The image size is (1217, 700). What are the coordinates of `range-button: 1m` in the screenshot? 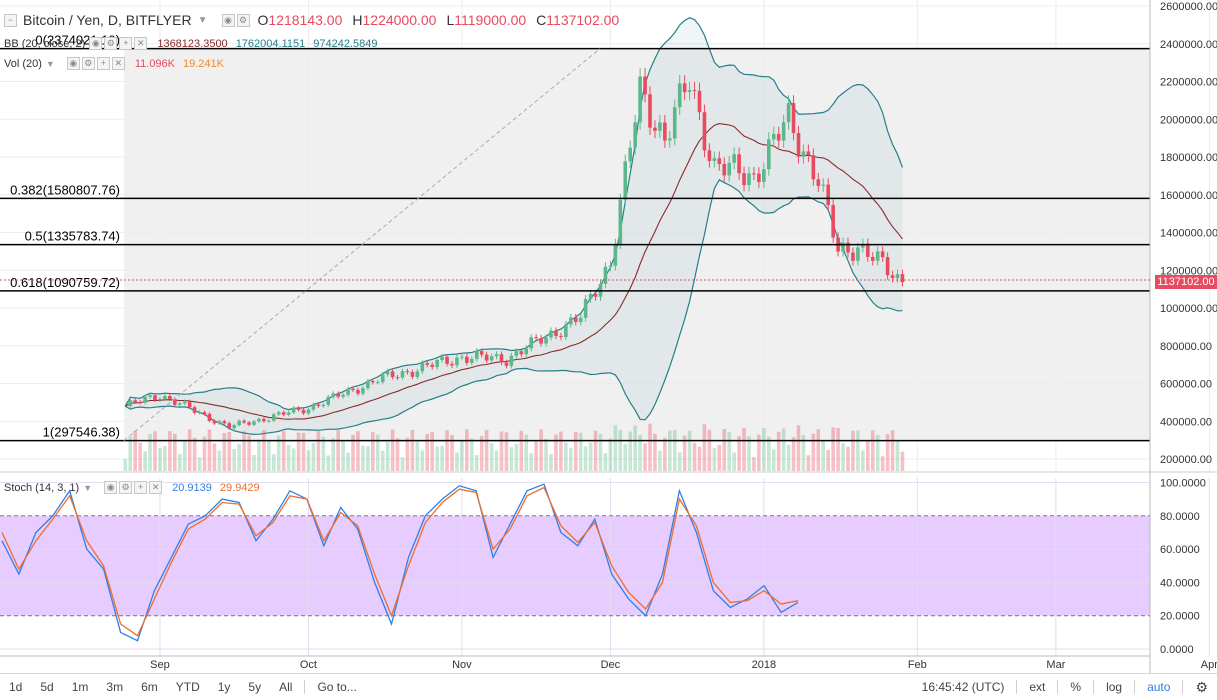 It's located at (80, 687).